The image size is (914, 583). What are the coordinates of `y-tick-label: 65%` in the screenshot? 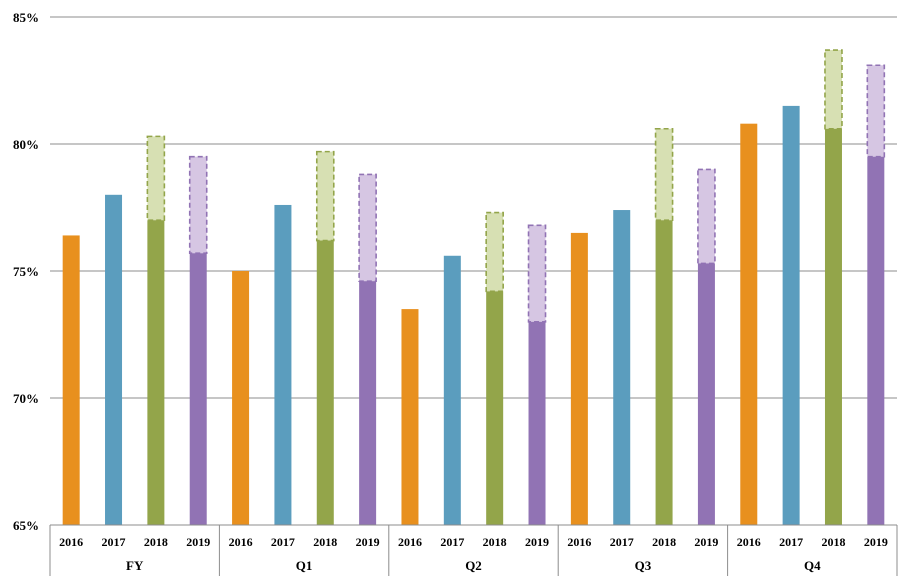 It's located at (26, 525).